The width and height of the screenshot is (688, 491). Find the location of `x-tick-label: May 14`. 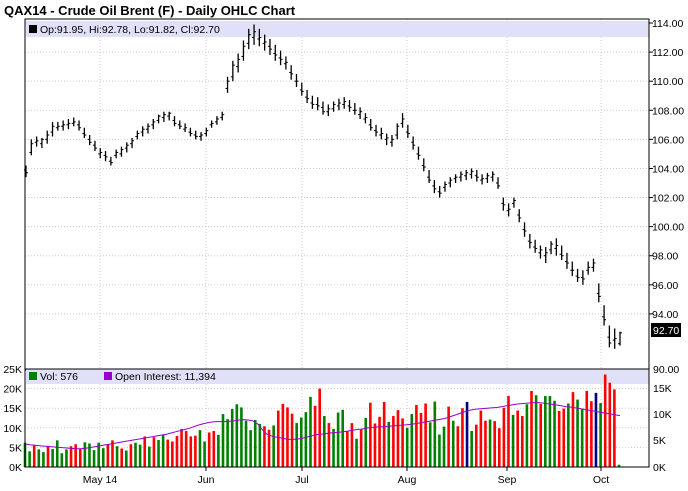

x-tick-label: May 14 is located at coordinates (100, 480).